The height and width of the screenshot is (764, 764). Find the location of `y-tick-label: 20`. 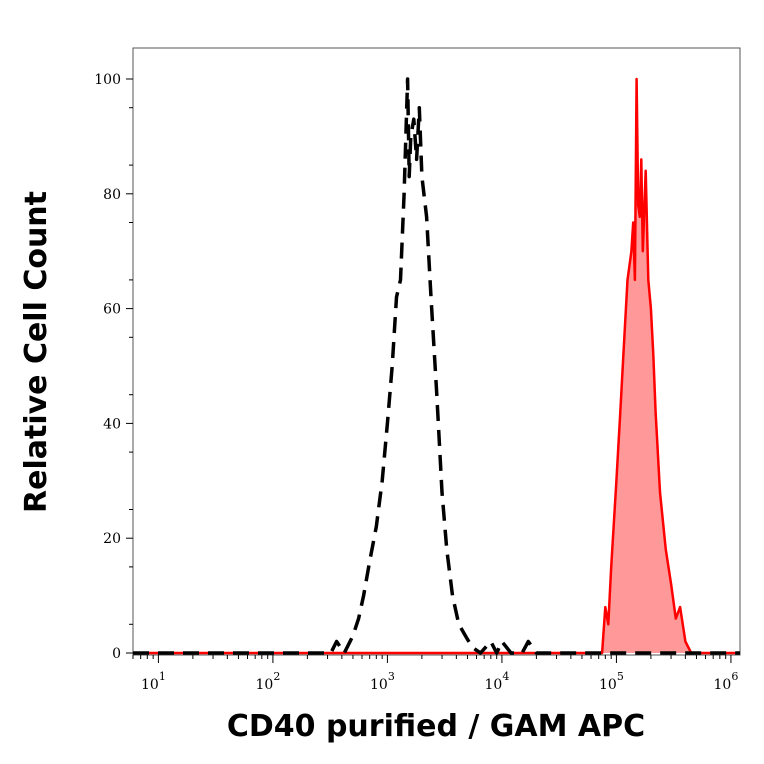

y-tick-label: 20 is located at coordinates (112, 539).